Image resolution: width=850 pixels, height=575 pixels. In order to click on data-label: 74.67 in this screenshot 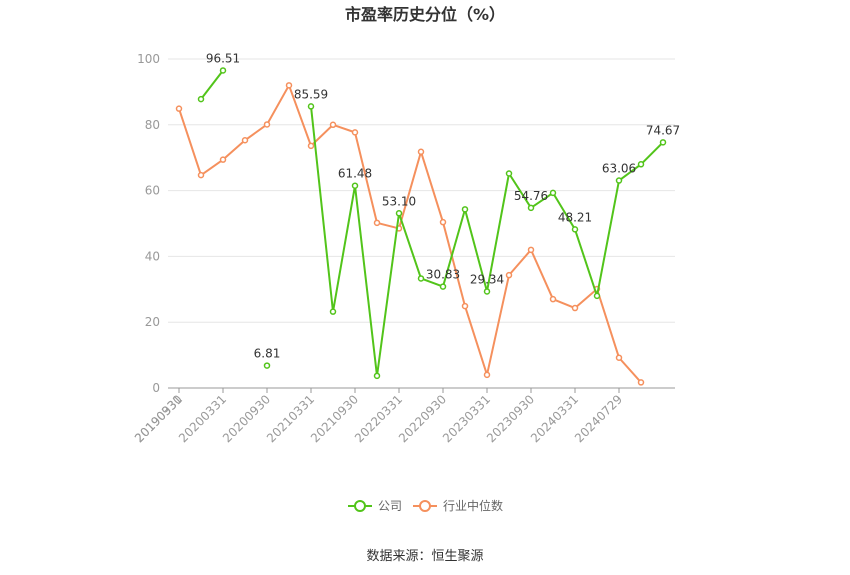, I will do `click(663, 130)`.